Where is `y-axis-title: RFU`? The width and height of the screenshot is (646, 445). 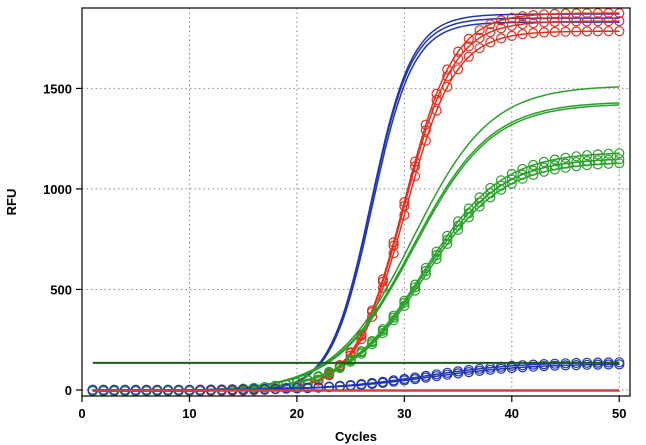
y-axis-title: RFU is located at coordinates (11, 202).